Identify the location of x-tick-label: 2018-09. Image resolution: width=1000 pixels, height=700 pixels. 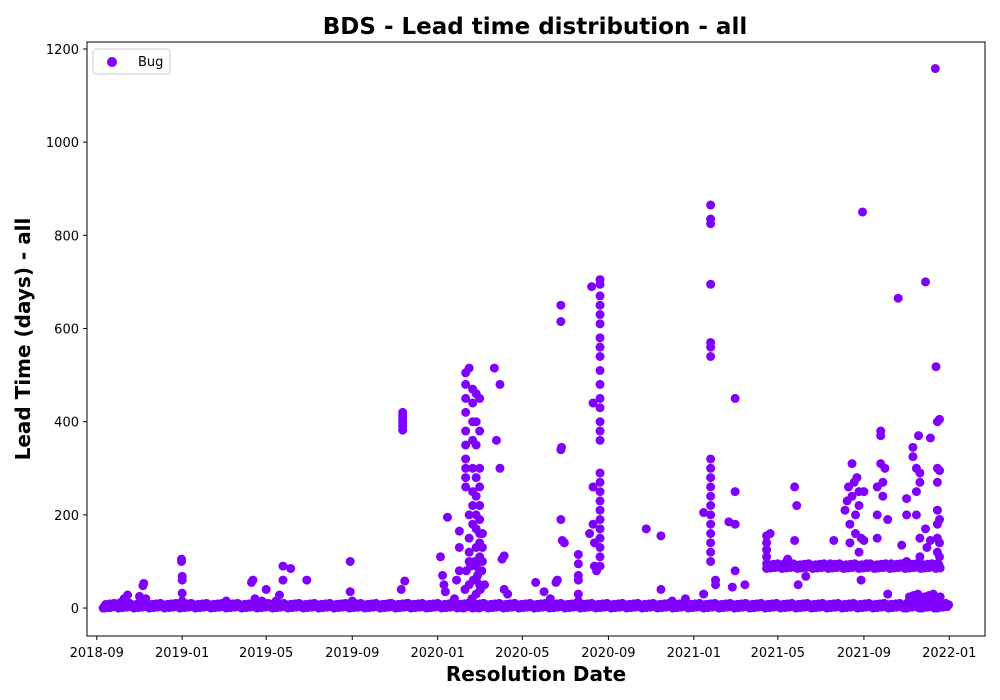
(97, 653).